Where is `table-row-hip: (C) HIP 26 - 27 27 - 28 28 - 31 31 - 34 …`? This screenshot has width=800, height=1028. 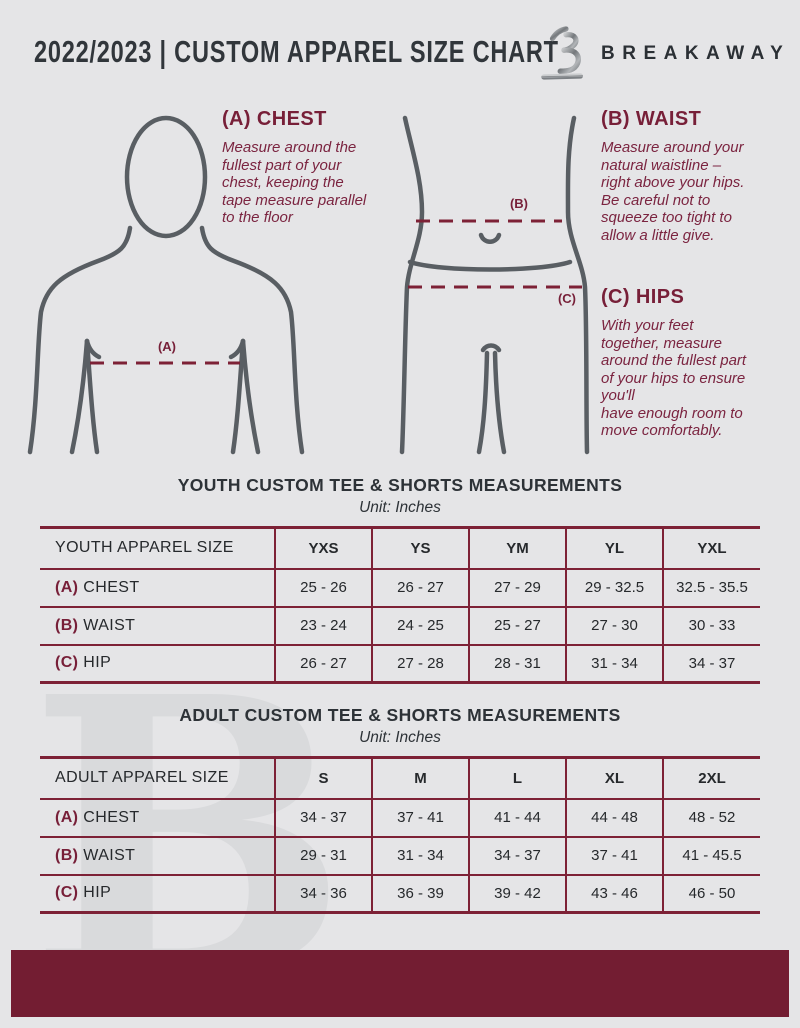 table-row-hip: (C) HIP 26 - 27 27 - 28 28 - 31 31 - 34 … is located at coordinates (400, 663).